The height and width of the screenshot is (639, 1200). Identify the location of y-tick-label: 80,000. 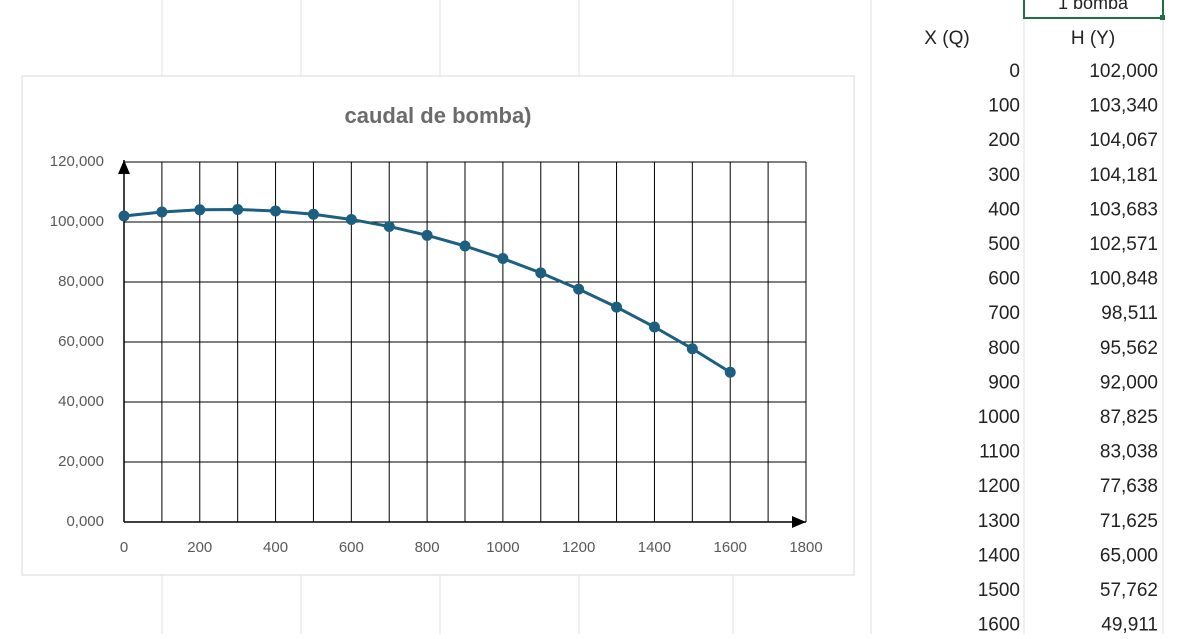
(81, 281).